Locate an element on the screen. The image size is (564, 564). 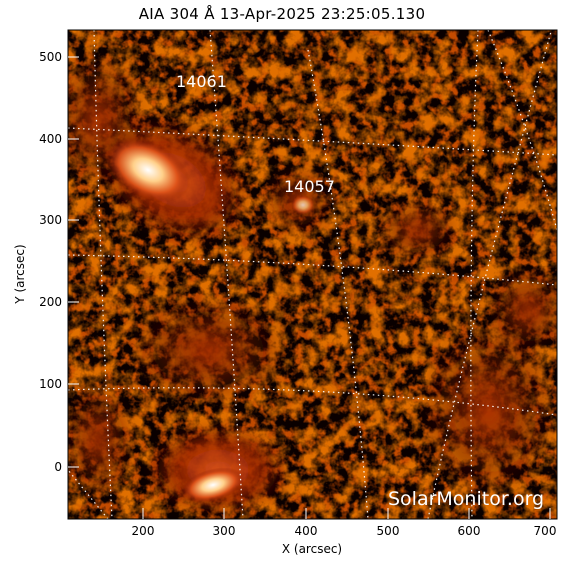
y-tick-label: 400 is located at coordinates (50, 139).